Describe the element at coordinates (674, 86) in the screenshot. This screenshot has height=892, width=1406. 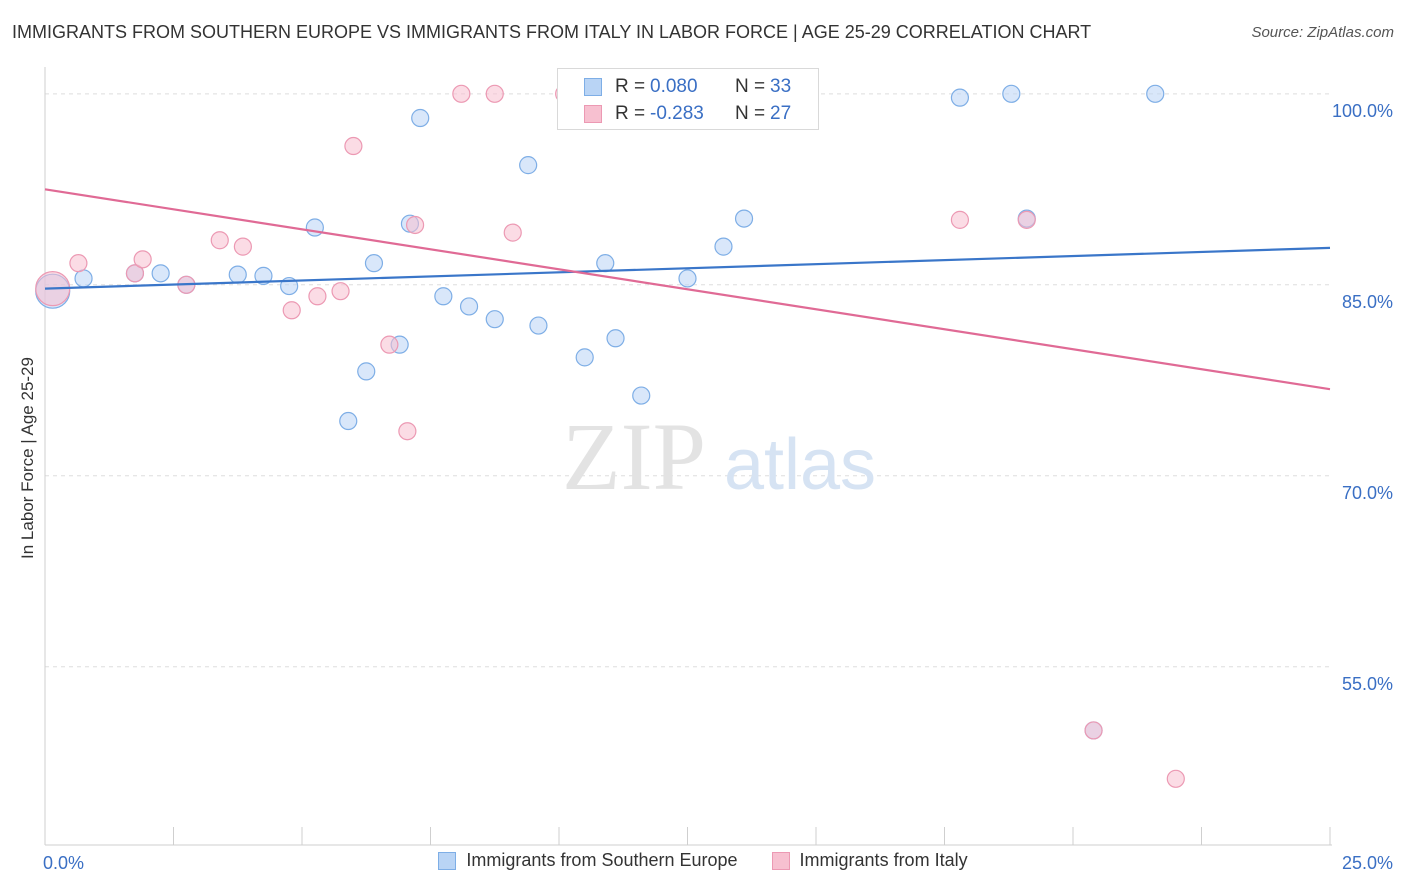
I see `stats-r-value-blue: 0.080` at that location.